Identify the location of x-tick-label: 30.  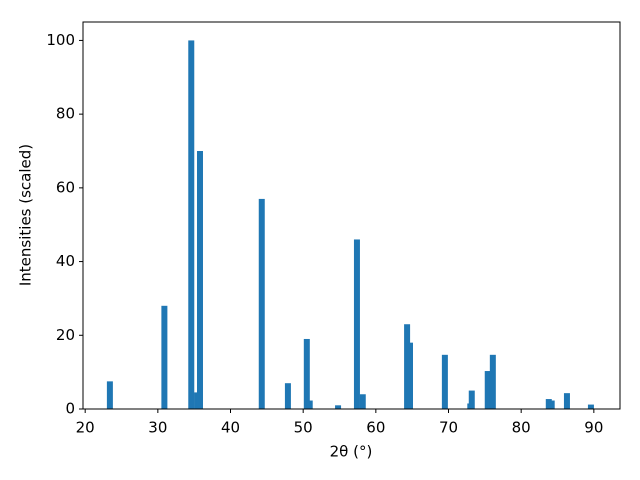
(157, 428).